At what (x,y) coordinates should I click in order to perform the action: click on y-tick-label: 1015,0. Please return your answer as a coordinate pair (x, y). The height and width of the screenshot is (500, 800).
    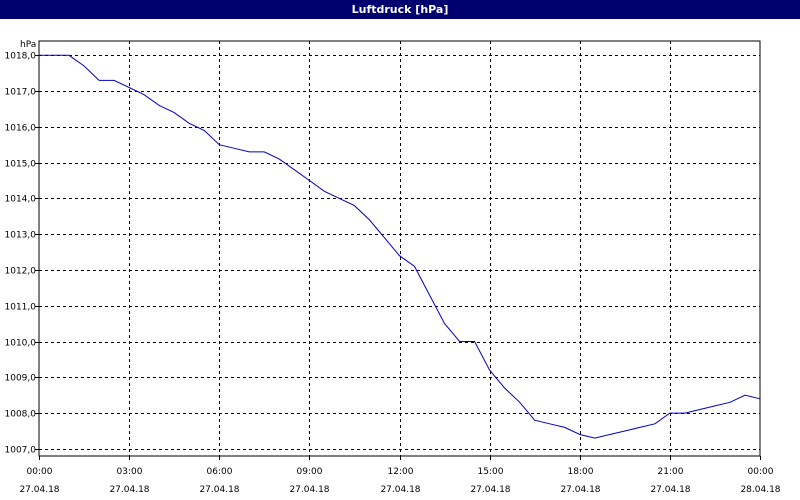
    Looking at the image, I should click on (21, 165).